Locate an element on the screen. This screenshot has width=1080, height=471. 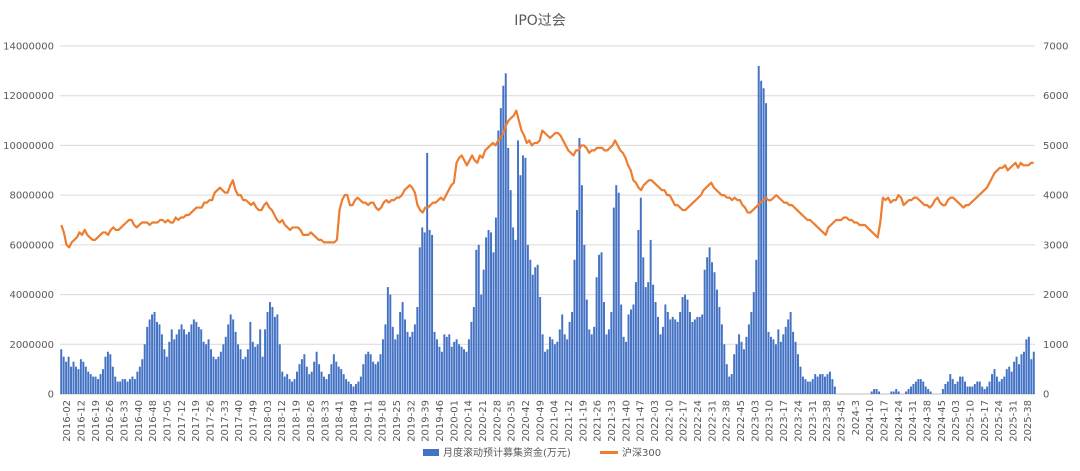
x-tick-label: 2023-38 is located at coordinates (827, 421).